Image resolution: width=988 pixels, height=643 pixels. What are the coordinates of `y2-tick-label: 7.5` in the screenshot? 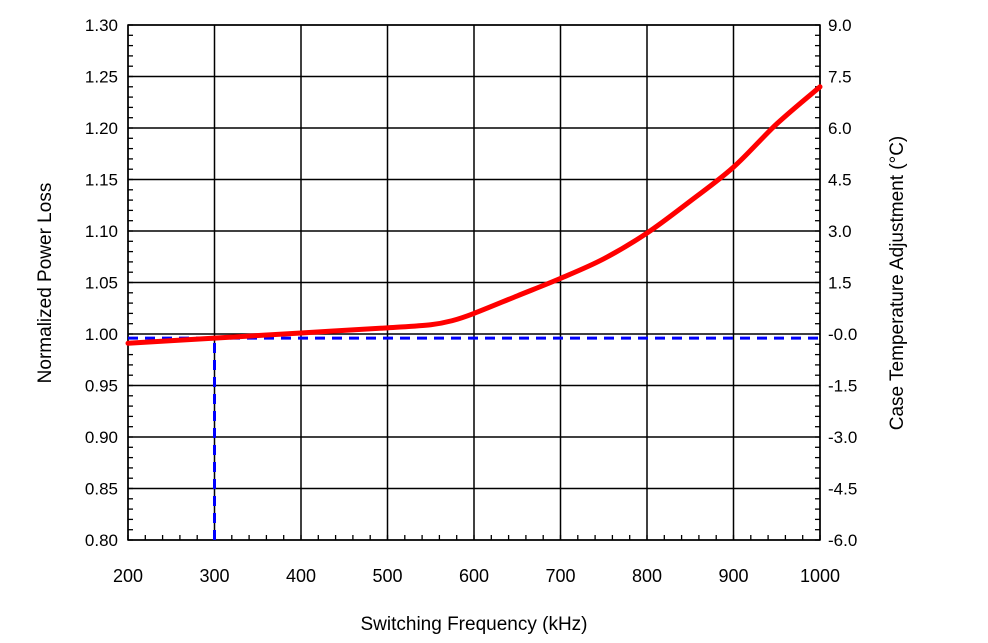 It's located at (840, 77).